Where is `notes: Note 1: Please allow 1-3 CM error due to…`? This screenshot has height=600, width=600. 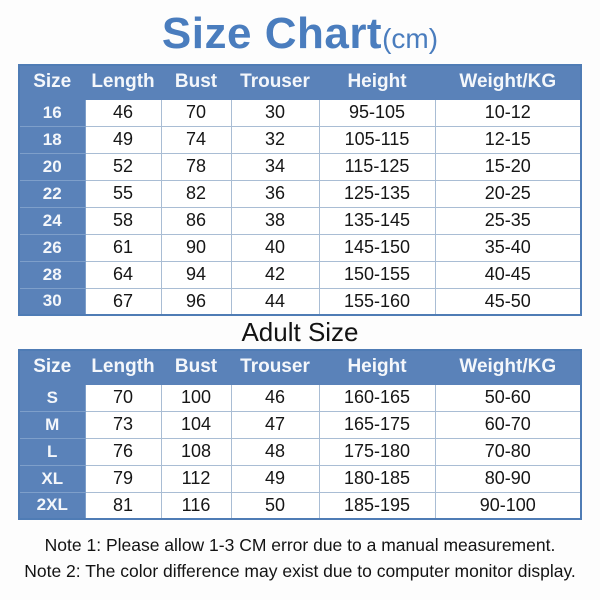 notes: Note 1: Please allow 1-3 CM error due to… is located at coordinates (300, 558).